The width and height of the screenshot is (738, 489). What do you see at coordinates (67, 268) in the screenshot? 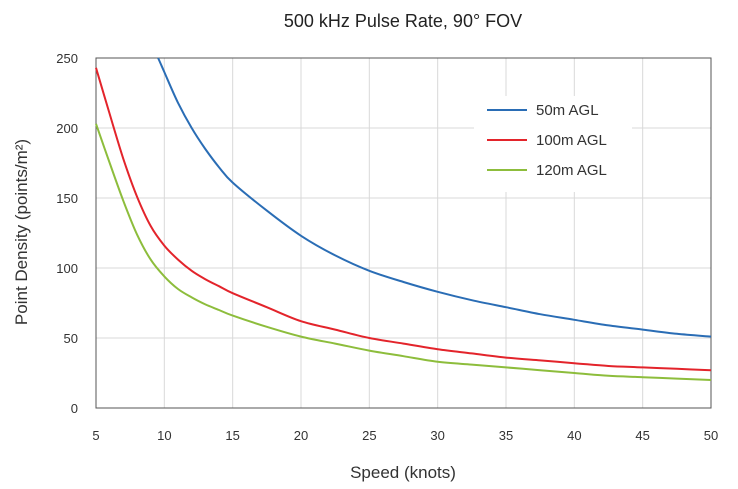
I see `y-tick-label: 100` at bounding box center [67, 268].